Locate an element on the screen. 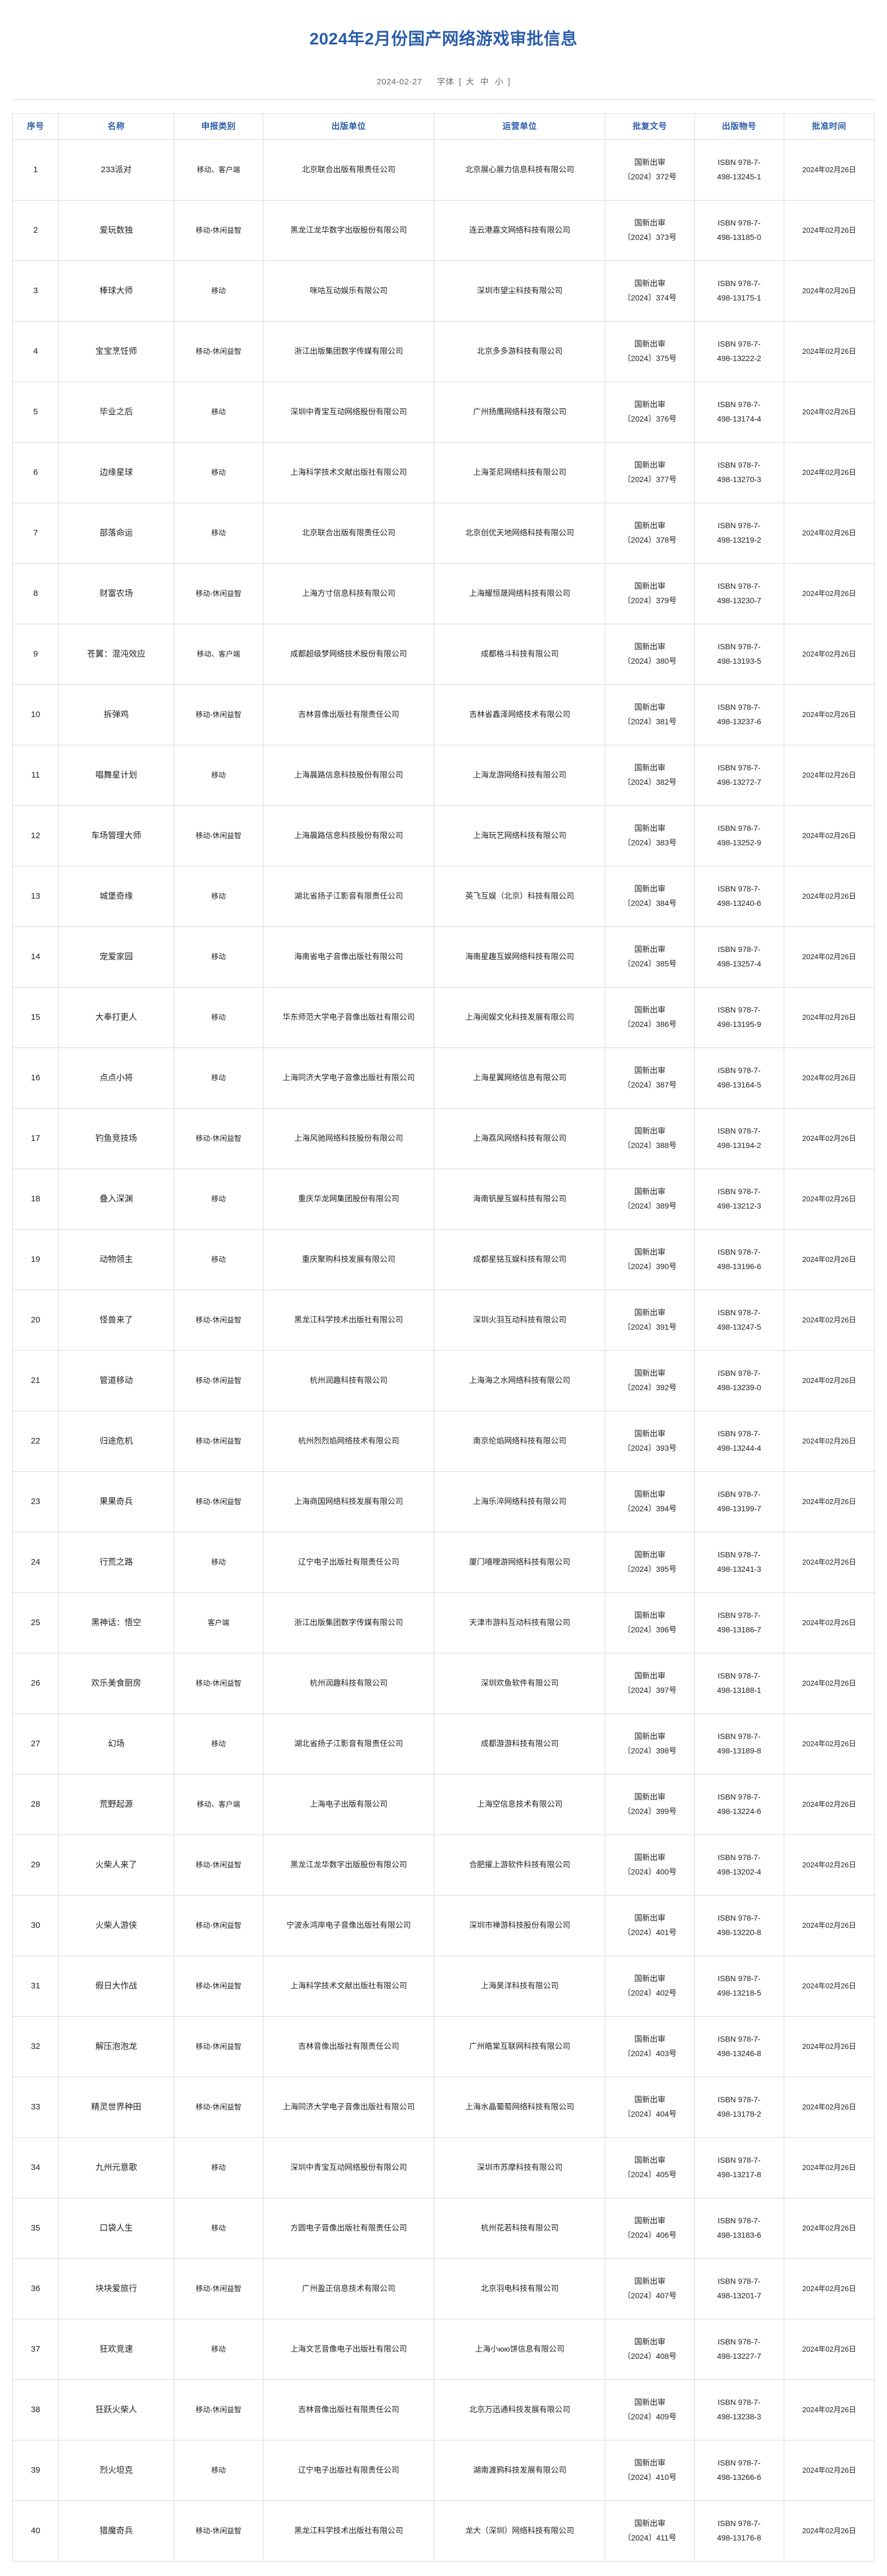 Image resolution: width=887 pixels, height=2576 pixels. cell-index: 6 is located at coordinates (35, 473).